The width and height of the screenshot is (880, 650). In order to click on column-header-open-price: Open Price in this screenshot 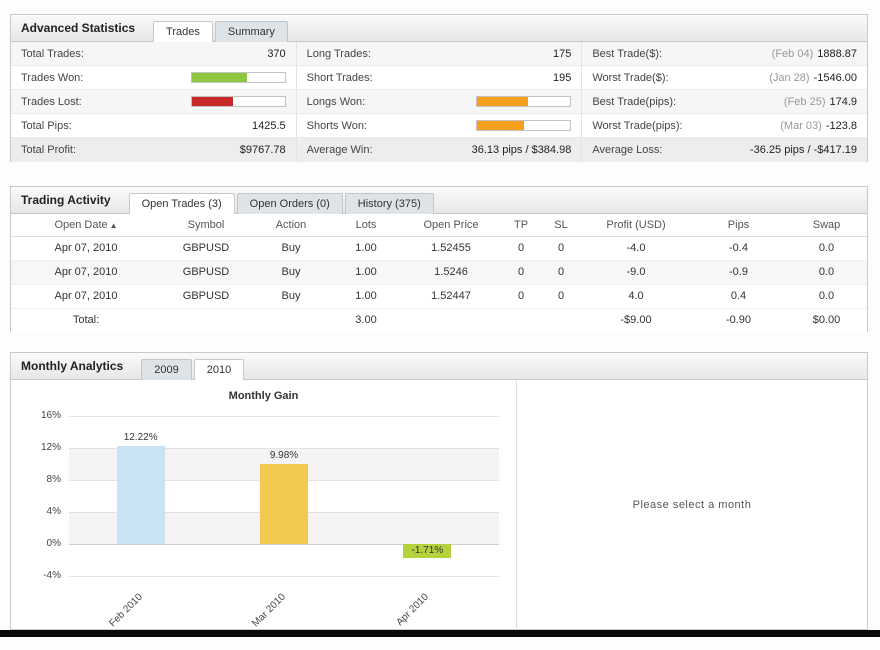, I will do `click(451, 225)`.